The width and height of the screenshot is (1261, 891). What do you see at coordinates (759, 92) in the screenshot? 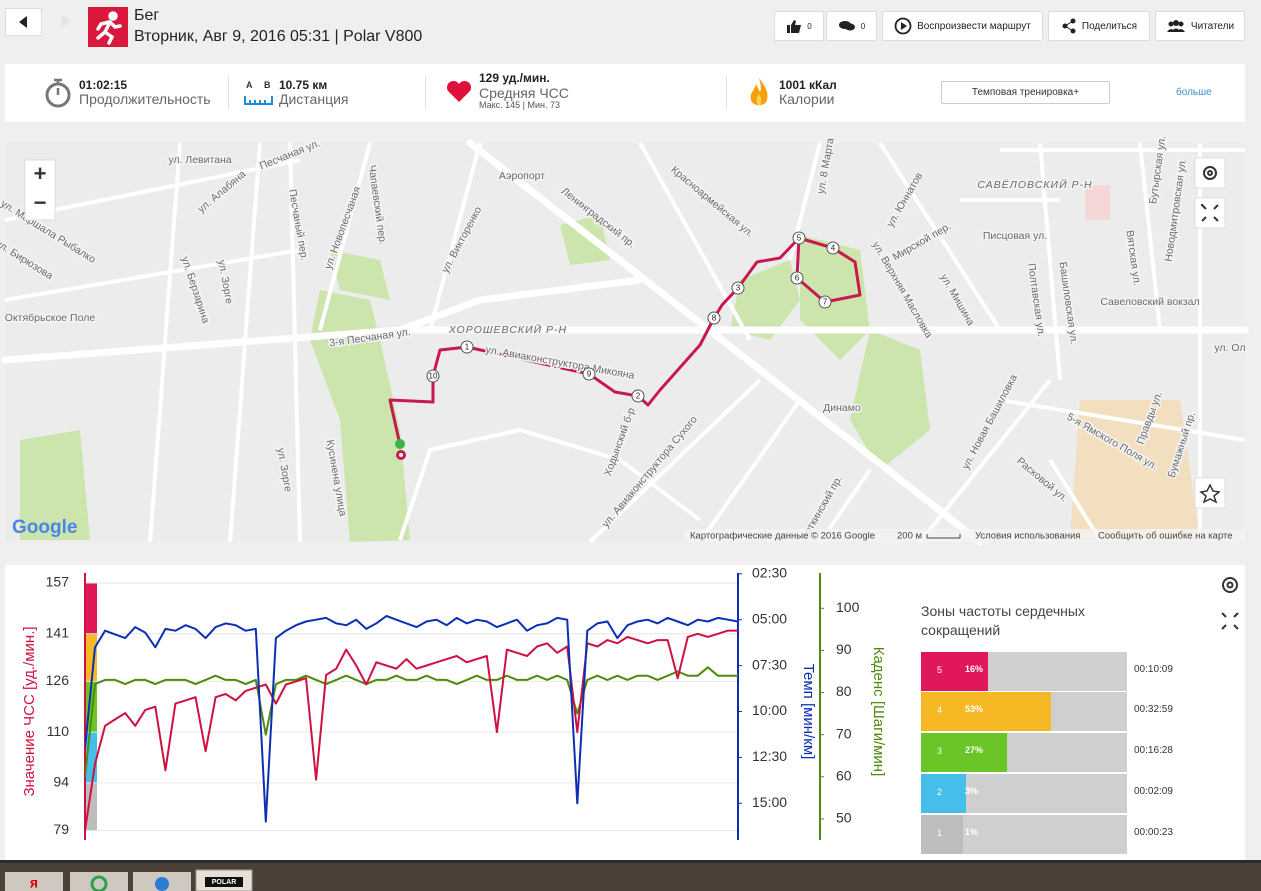
I see `flame-icon` at bounding box center [759, 92].